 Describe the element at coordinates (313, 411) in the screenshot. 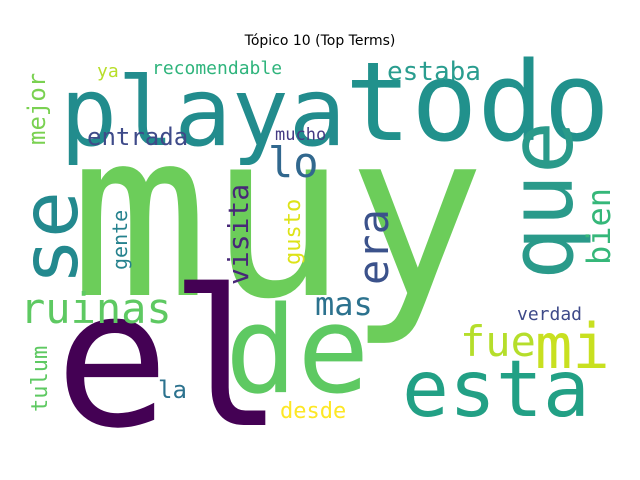

I see `word-desde: desde` at that location.